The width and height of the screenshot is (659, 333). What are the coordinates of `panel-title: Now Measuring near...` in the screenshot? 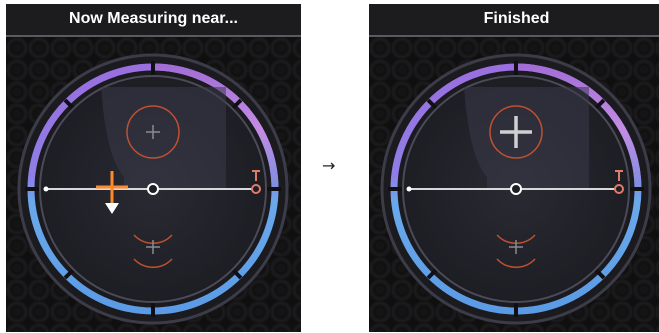 It's located at (153, 20).